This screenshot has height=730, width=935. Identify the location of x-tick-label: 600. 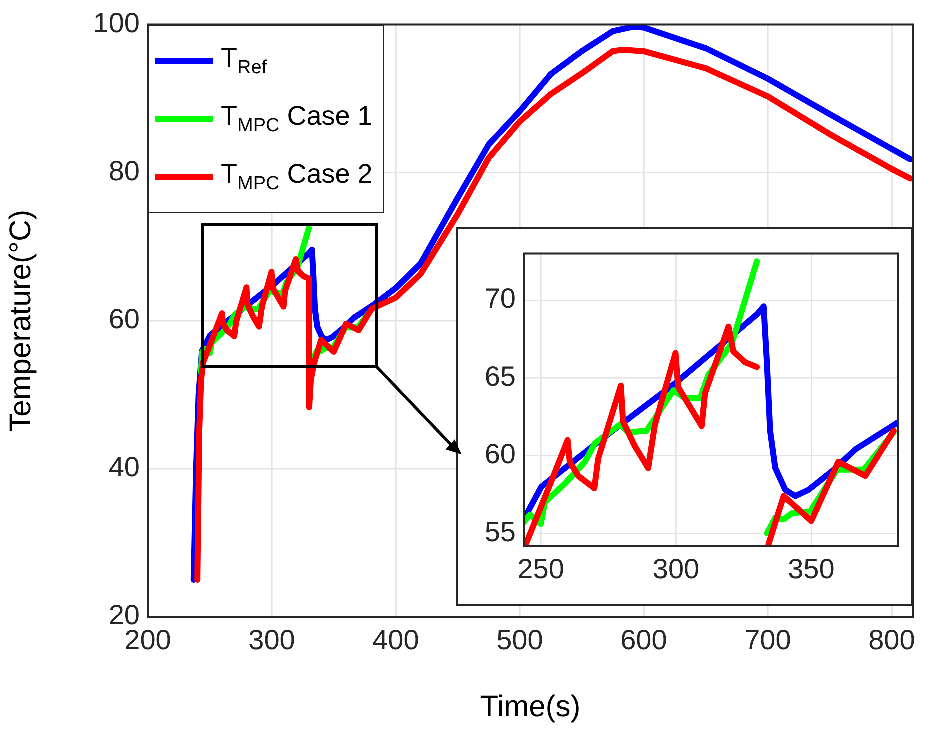
(644, 640).